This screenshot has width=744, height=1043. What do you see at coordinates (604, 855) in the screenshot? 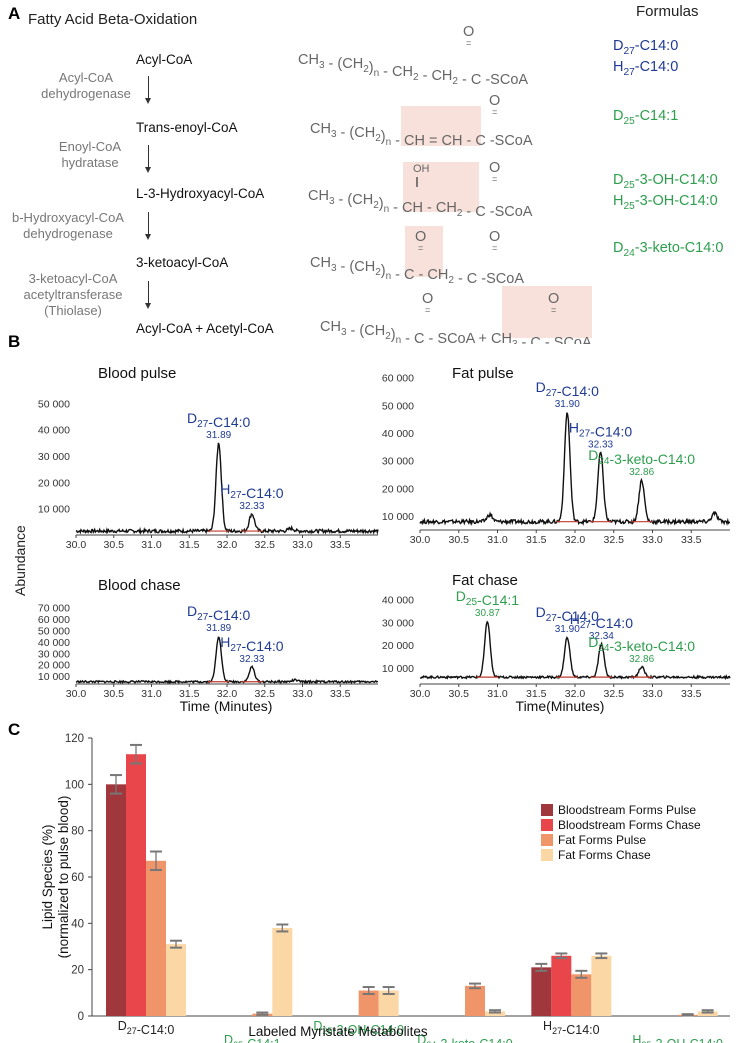
I see `legend-label: Fat Forms Chase` at bounding box center [604, 855].